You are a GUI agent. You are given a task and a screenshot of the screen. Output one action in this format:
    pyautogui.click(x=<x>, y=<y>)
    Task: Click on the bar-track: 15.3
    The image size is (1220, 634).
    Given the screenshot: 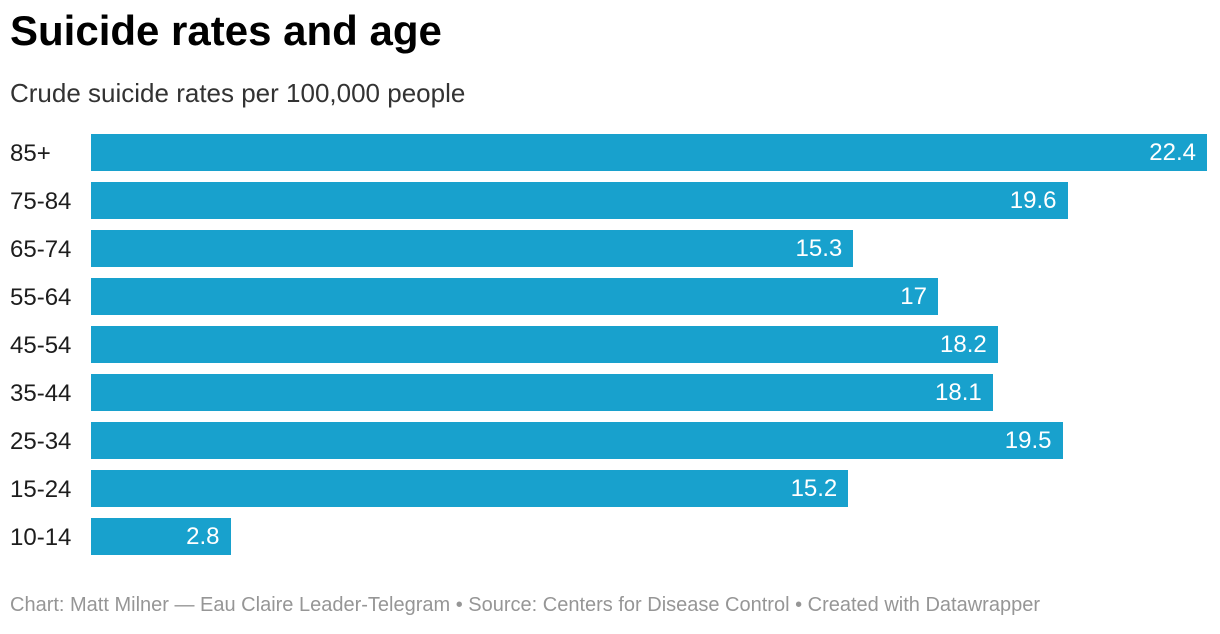 What is the action you would take?
    pyautogui.click(x=649, y=248)
    